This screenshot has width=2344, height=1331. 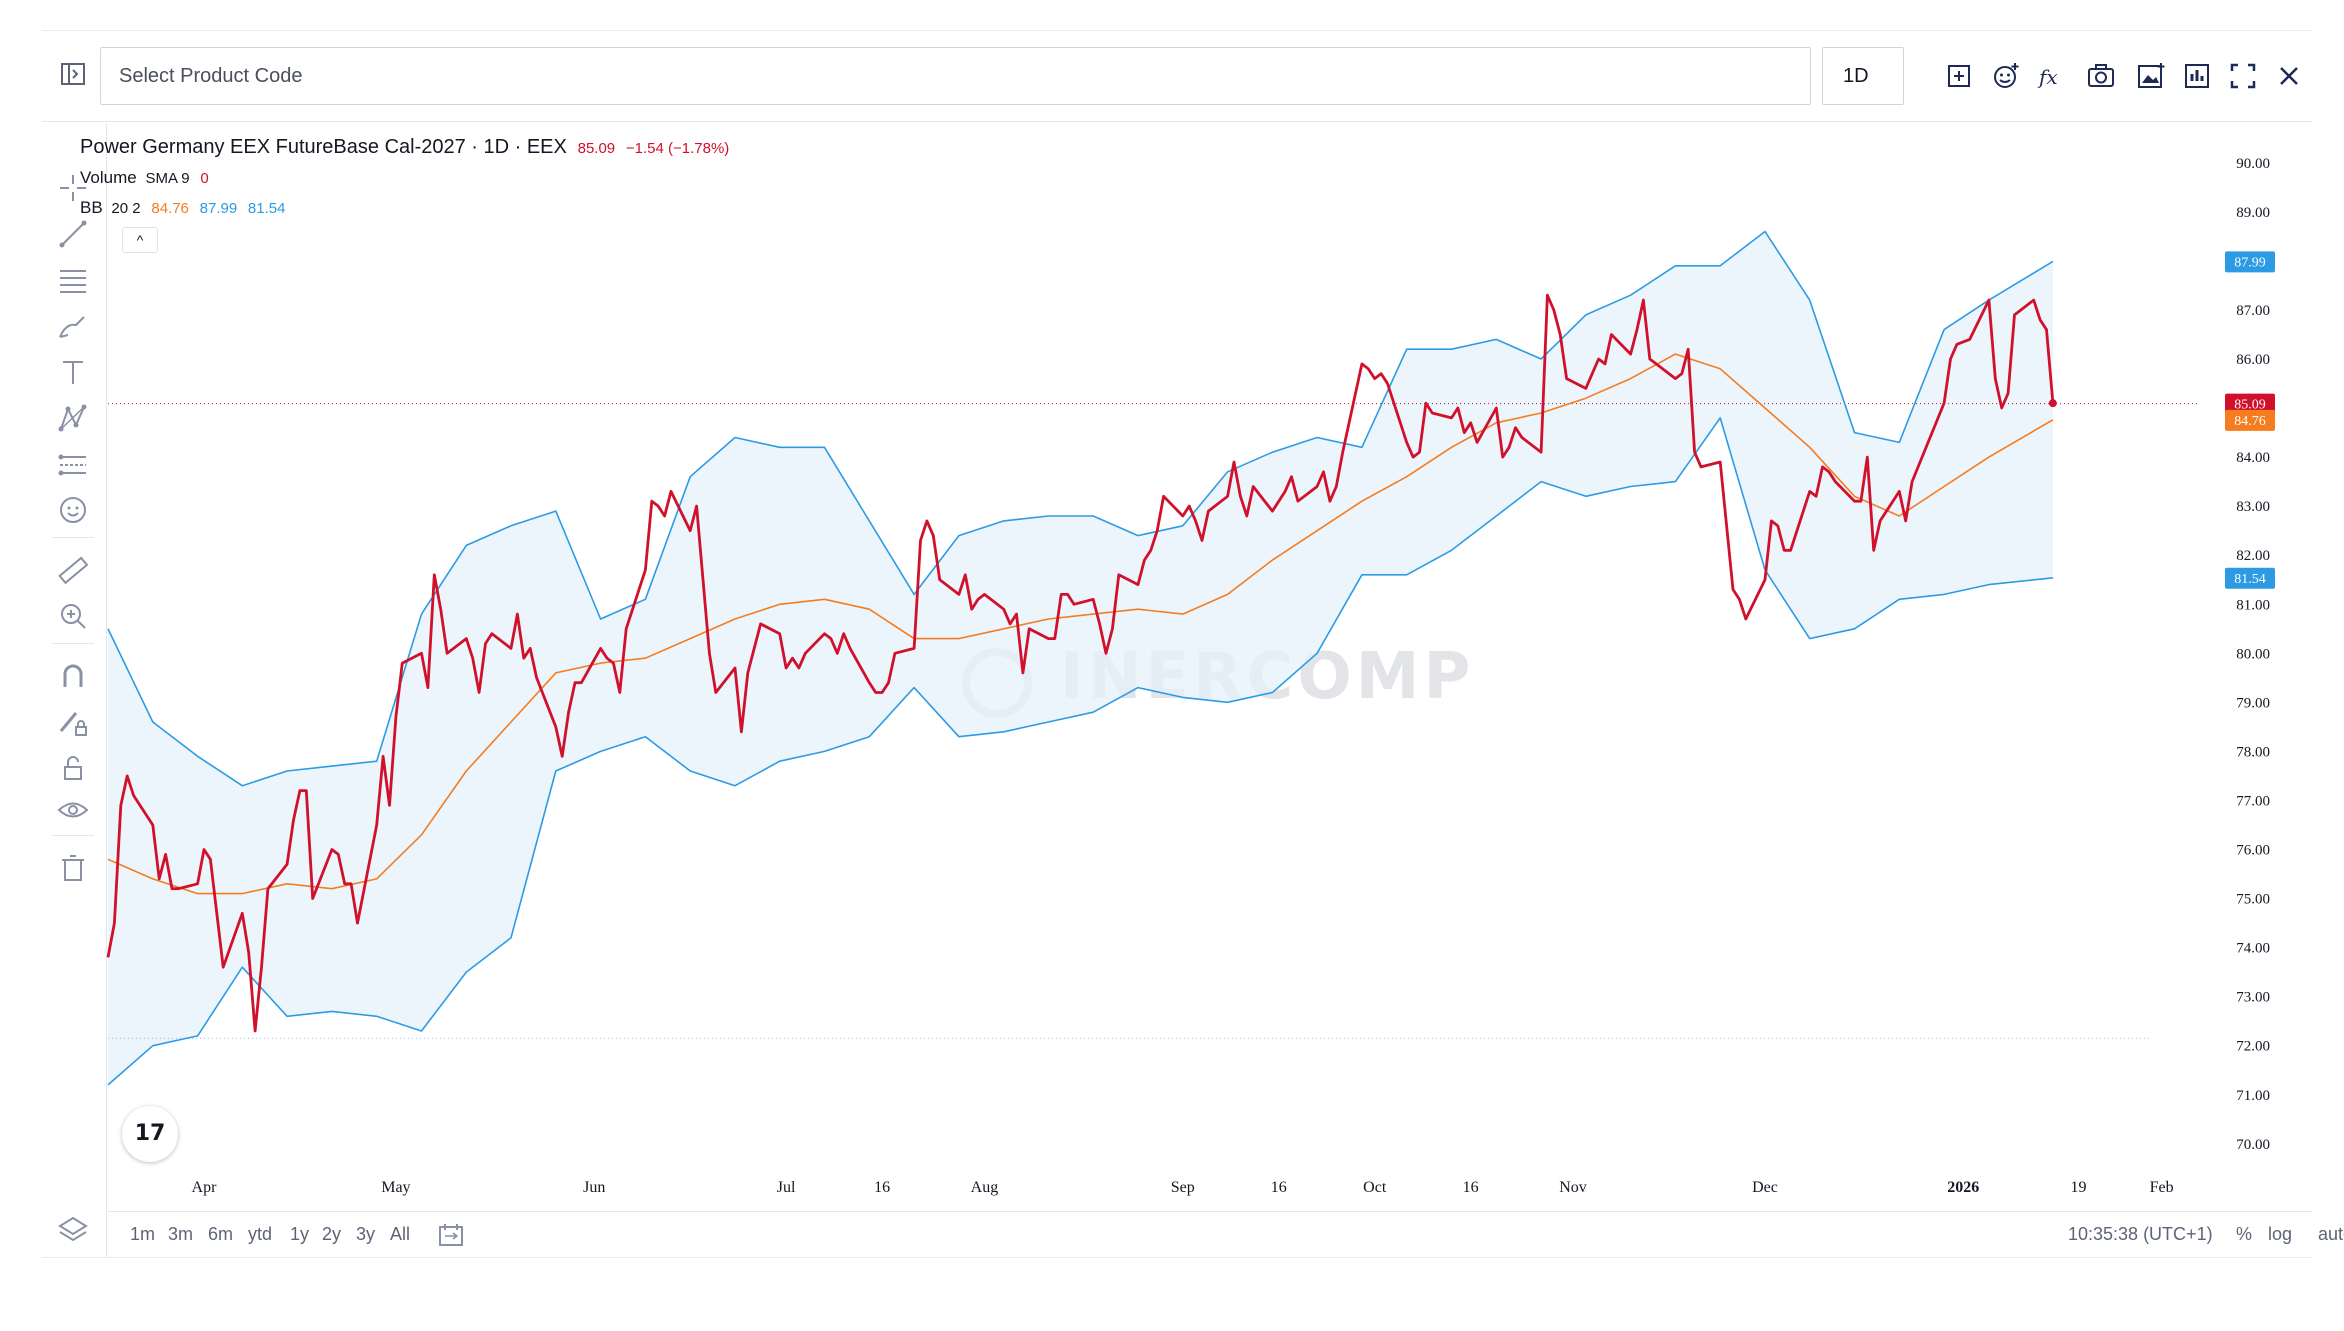 I want to click on y-tick-label: 86.00, so click(x=2253, y=360).